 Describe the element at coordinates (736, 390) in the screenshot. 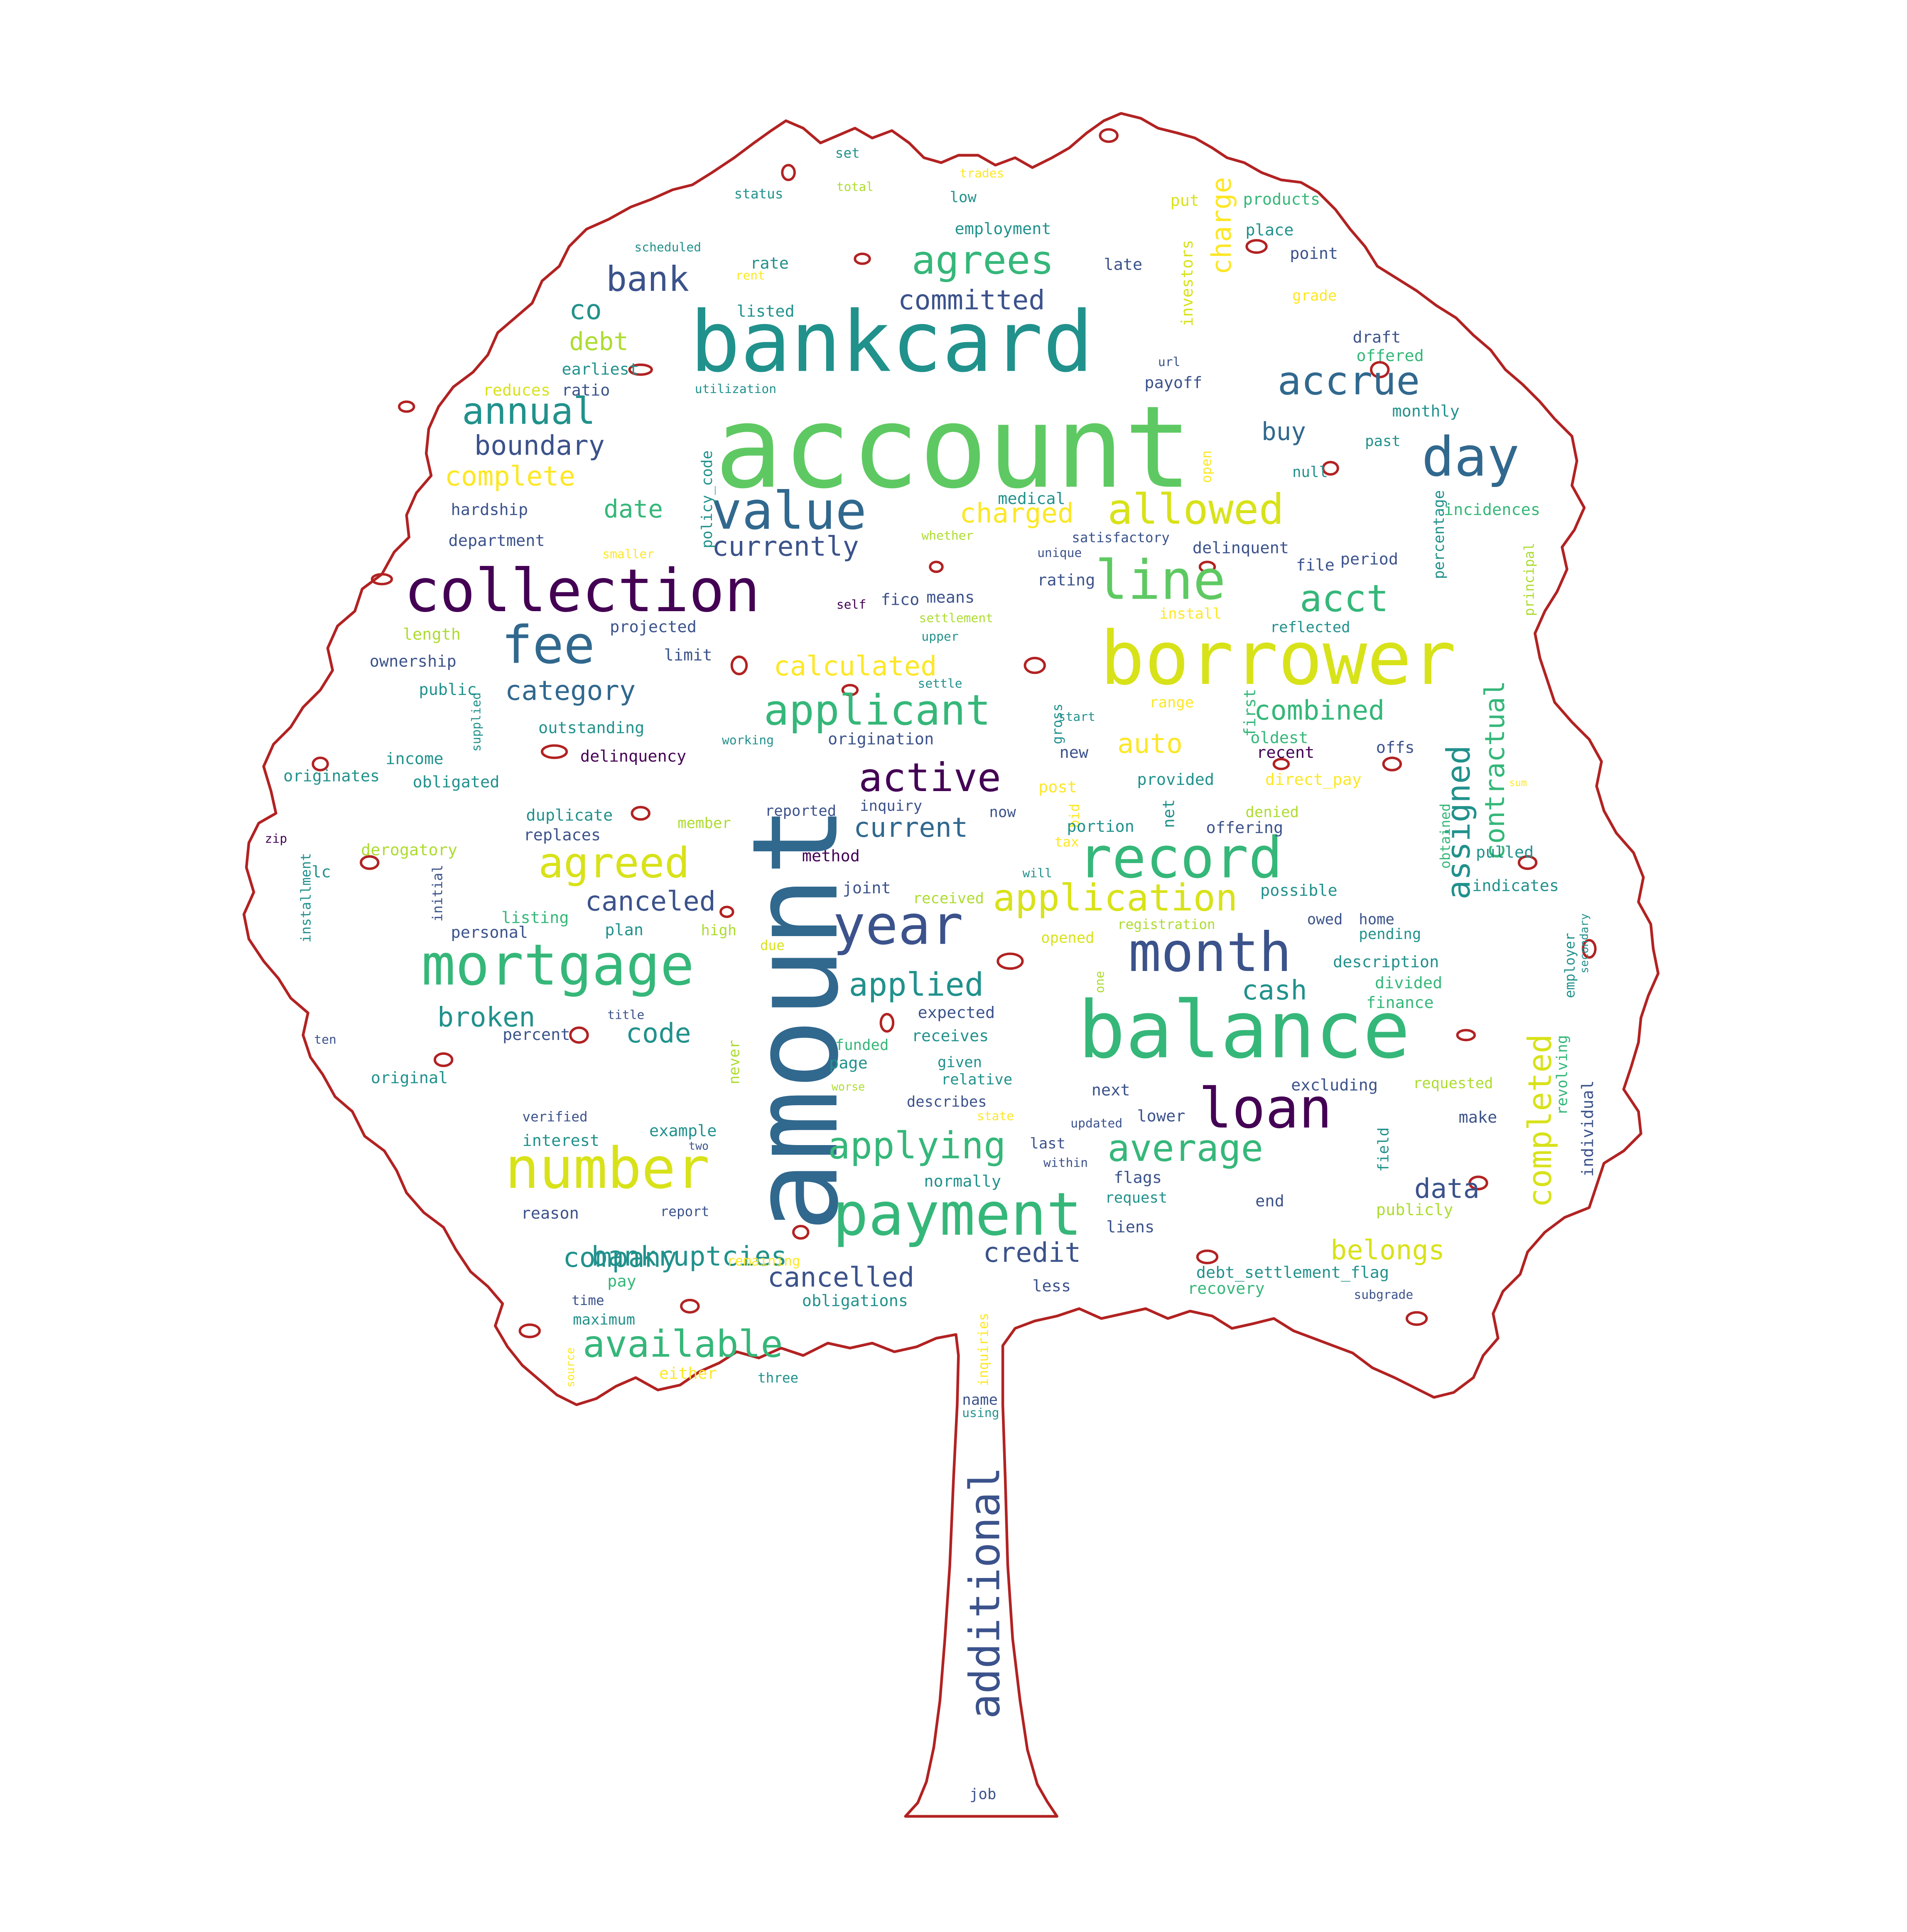

I see `word: utilization` at that location.